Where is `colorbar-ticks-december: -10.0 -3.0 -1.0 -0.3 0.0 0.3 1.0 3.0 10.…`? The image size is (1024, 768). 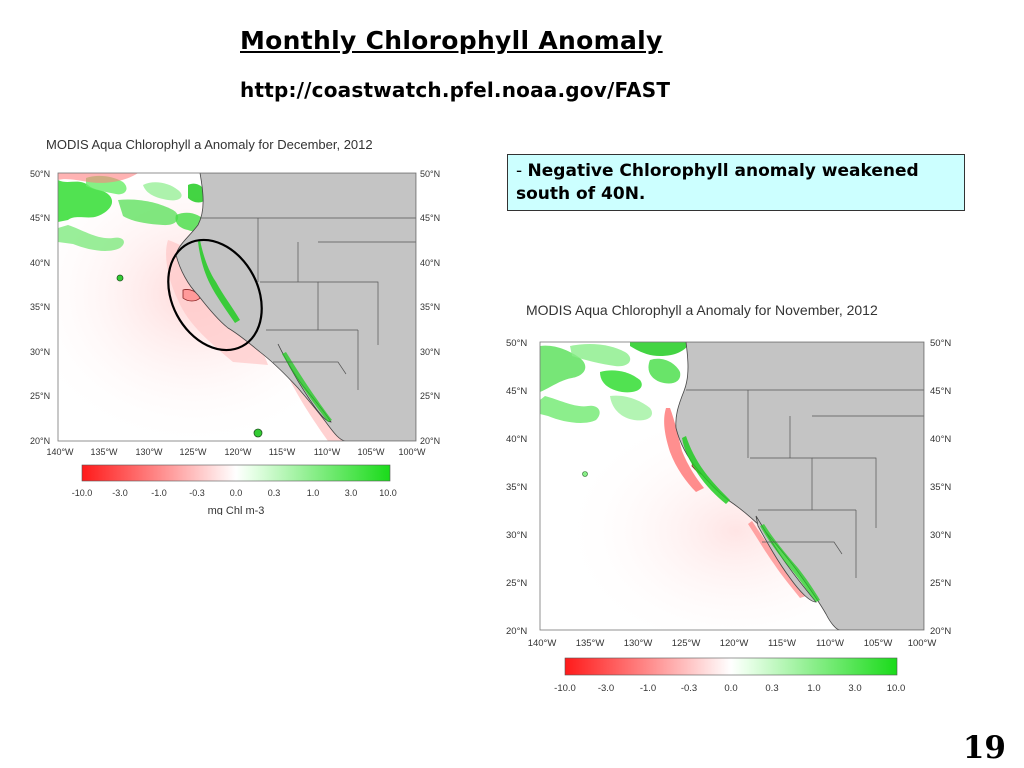 colorbar-ticks-december: -10.0 -3.0 -1.0 -0.3 0.0 0.3 1.0 3.0 10.… is located at coordinates (234, 493).